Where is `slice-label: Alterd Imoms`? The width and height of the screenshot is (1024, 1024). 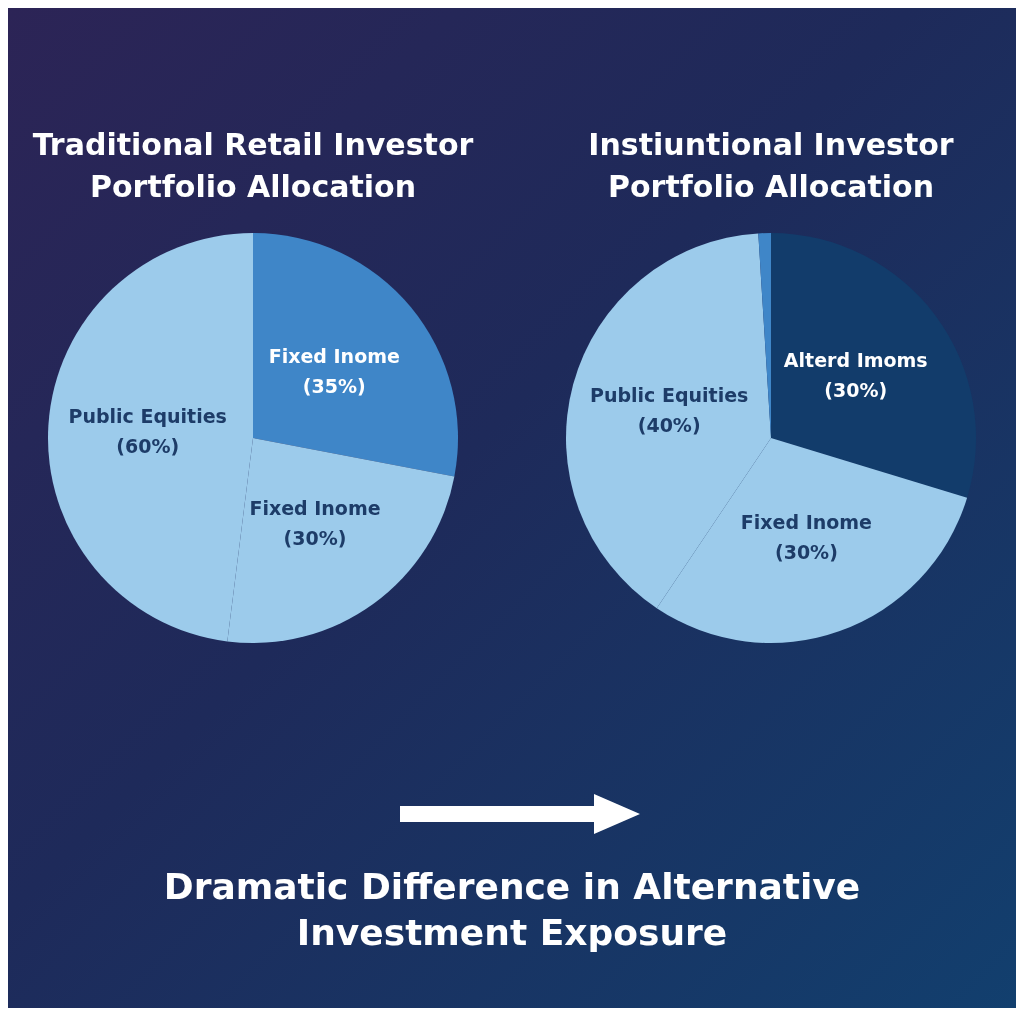
slice-label: Alterd Imoms is located at coordinates (855, 360).